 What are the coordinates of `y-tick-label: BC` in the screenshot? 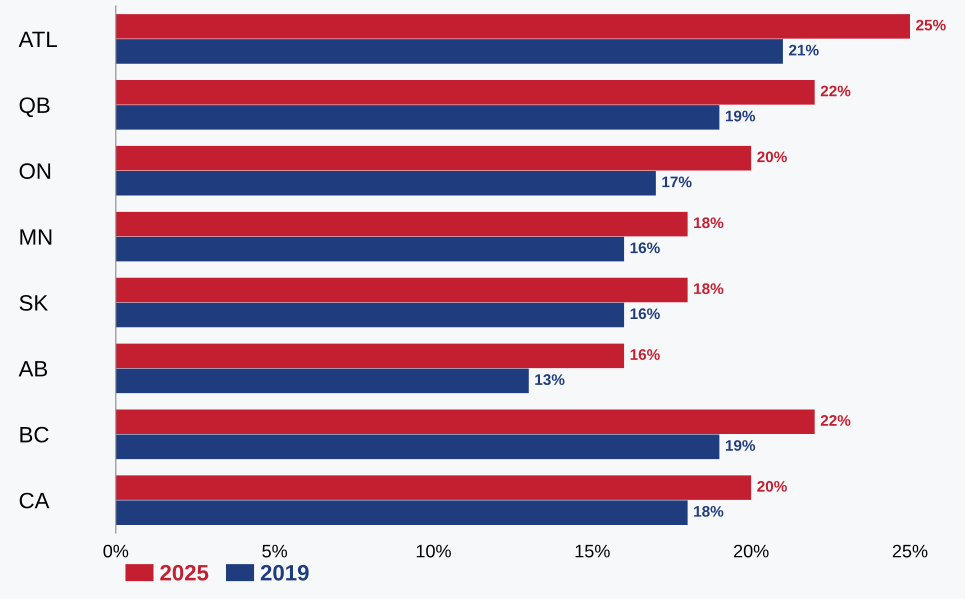 It's located at (34, 434).